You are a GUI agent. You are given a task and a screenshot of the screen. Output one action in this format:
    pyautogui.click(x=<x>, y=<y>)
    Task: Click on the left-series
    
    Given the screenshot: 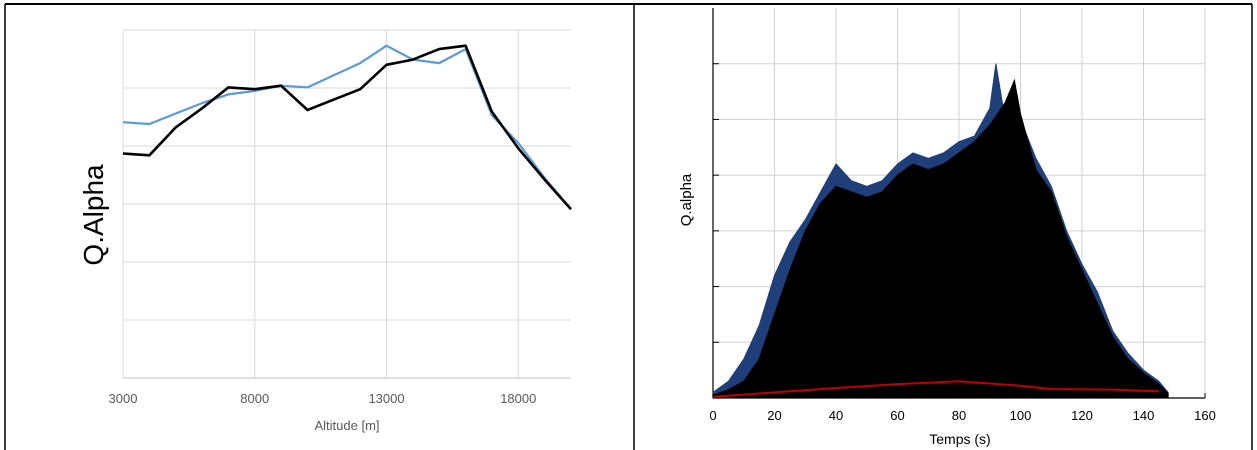 What is the action you would take?
    pyautogui.click(x=347, y=127)
    